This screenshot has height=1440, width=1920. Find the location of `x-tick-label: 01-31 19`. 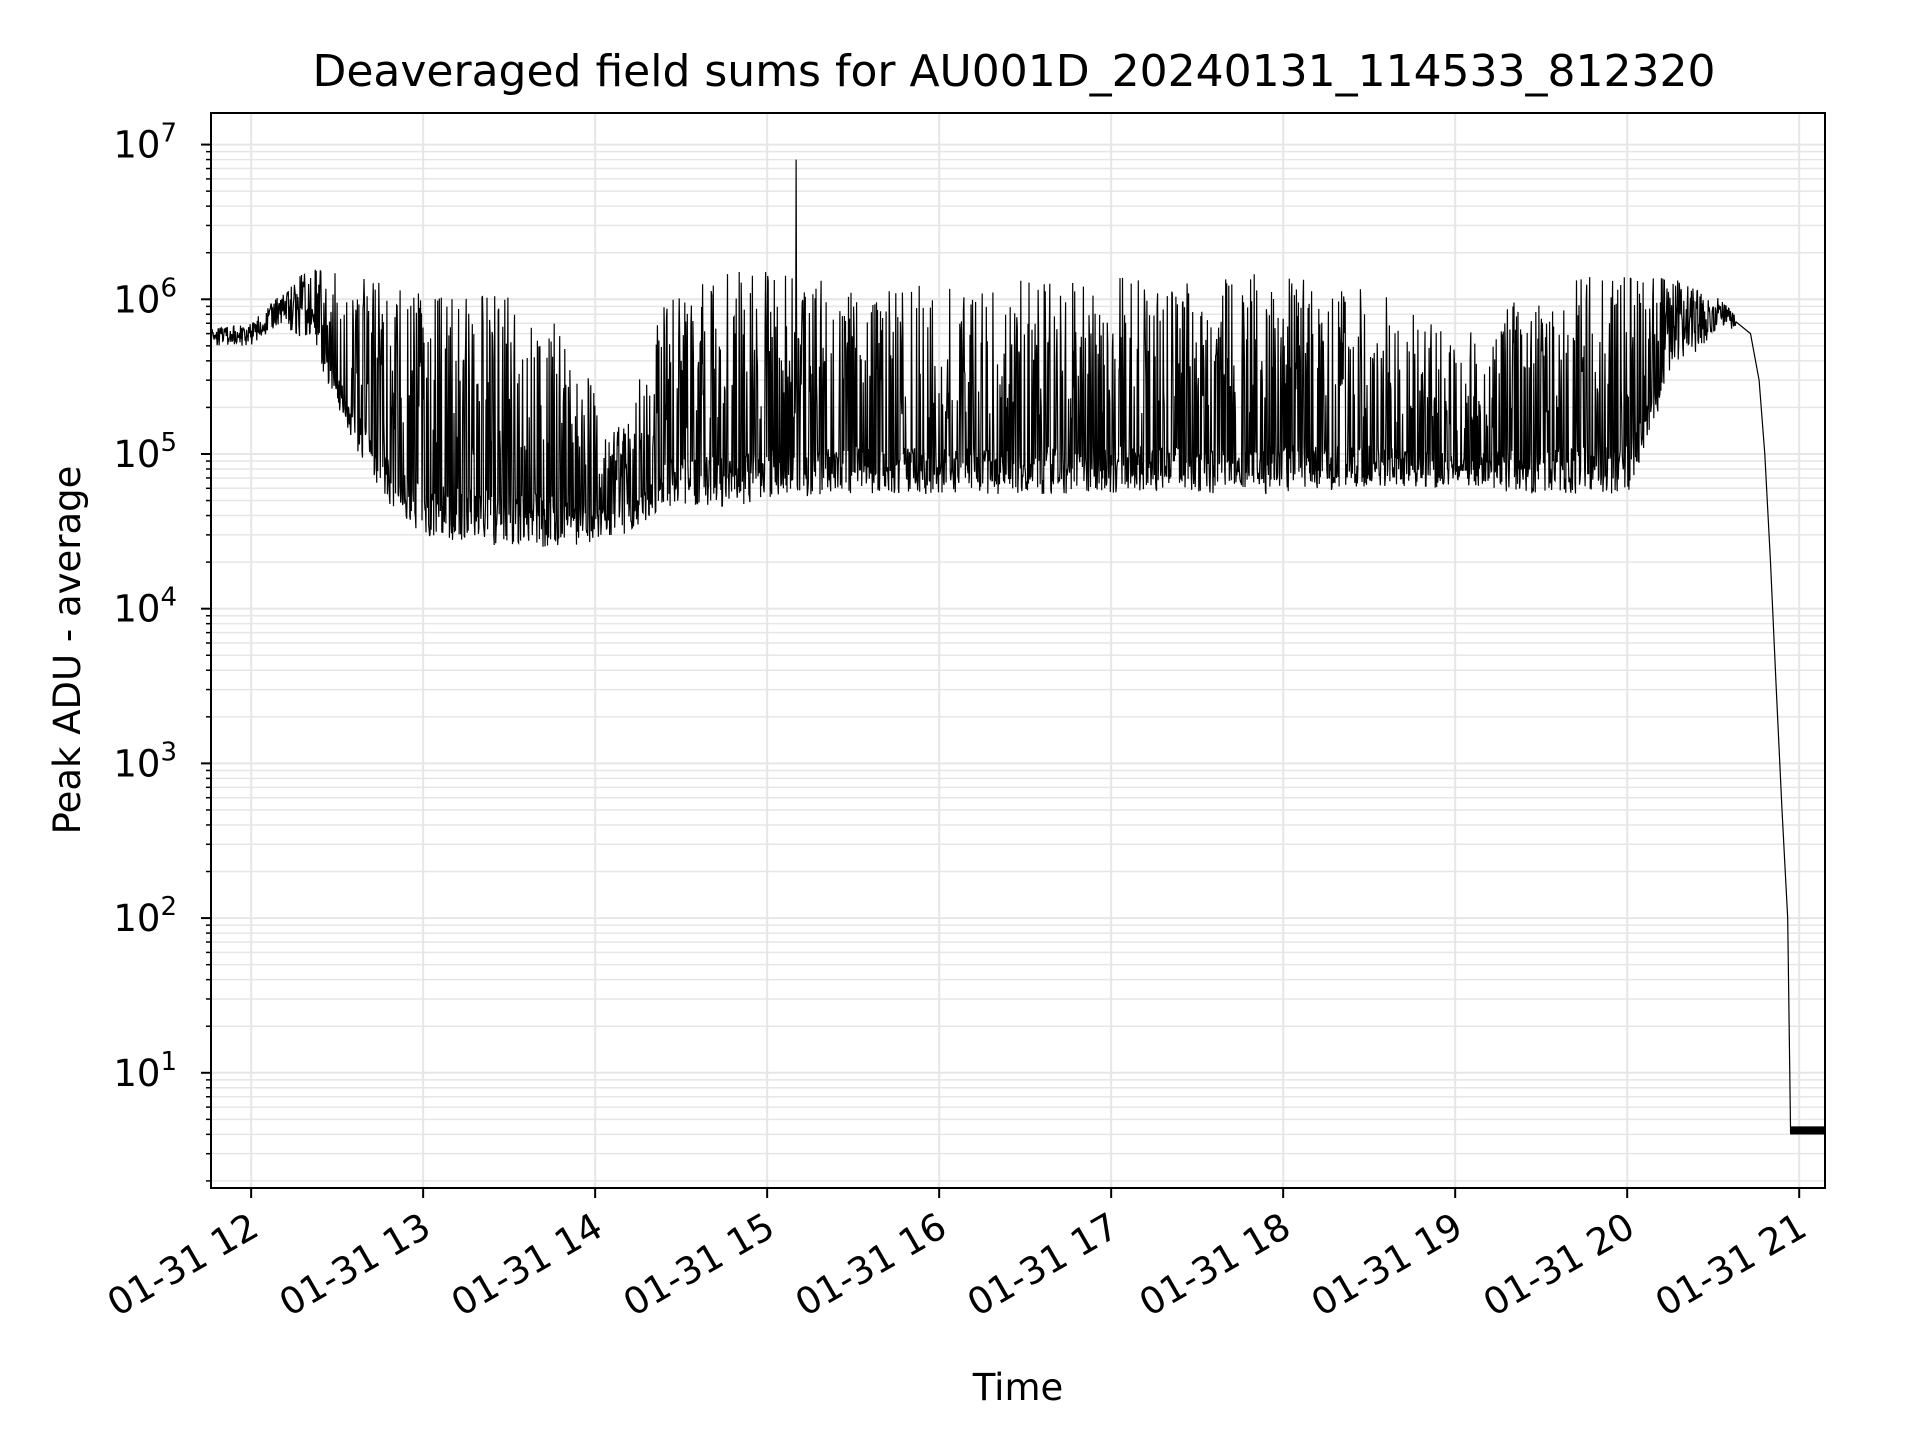

x-tick-label: 01-31 19 is located at coordinates (1387, 1265).